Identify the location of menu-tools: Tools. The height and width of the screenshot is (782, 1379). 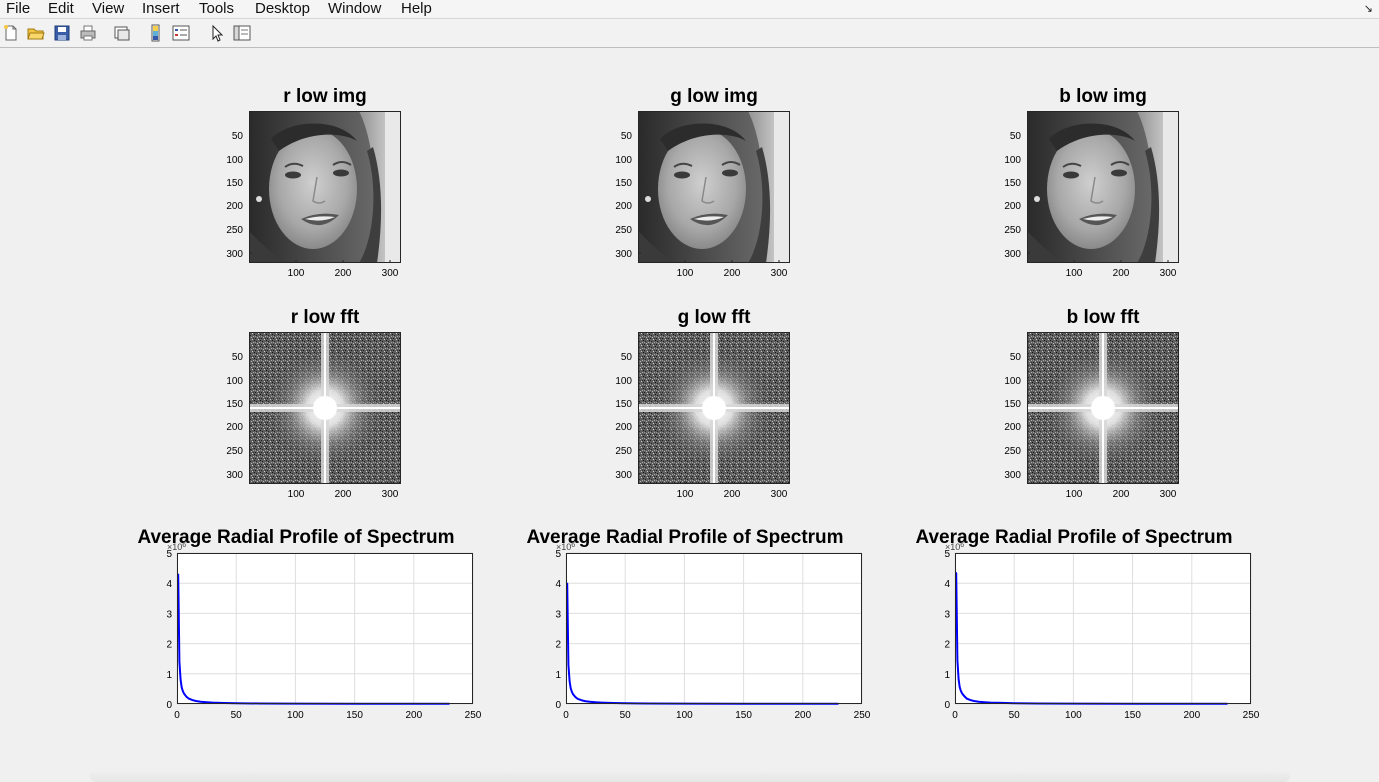
(217, 8).